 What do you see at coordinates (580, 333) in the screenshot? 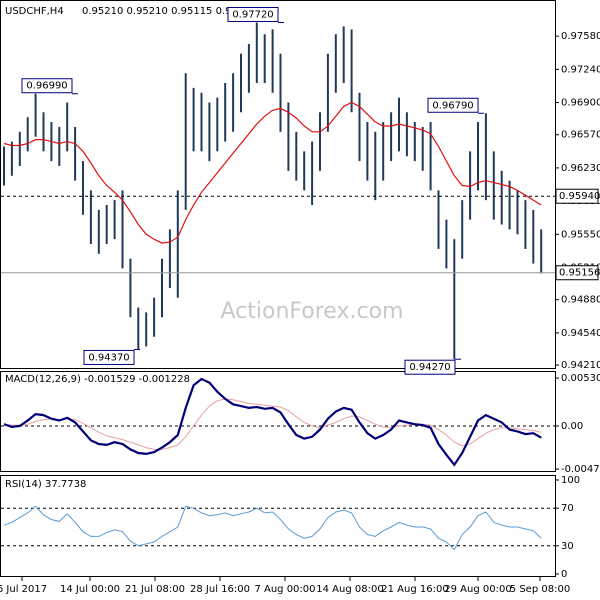
I see `y-tick-label: 0.94540` at bounding box center [580, 333].